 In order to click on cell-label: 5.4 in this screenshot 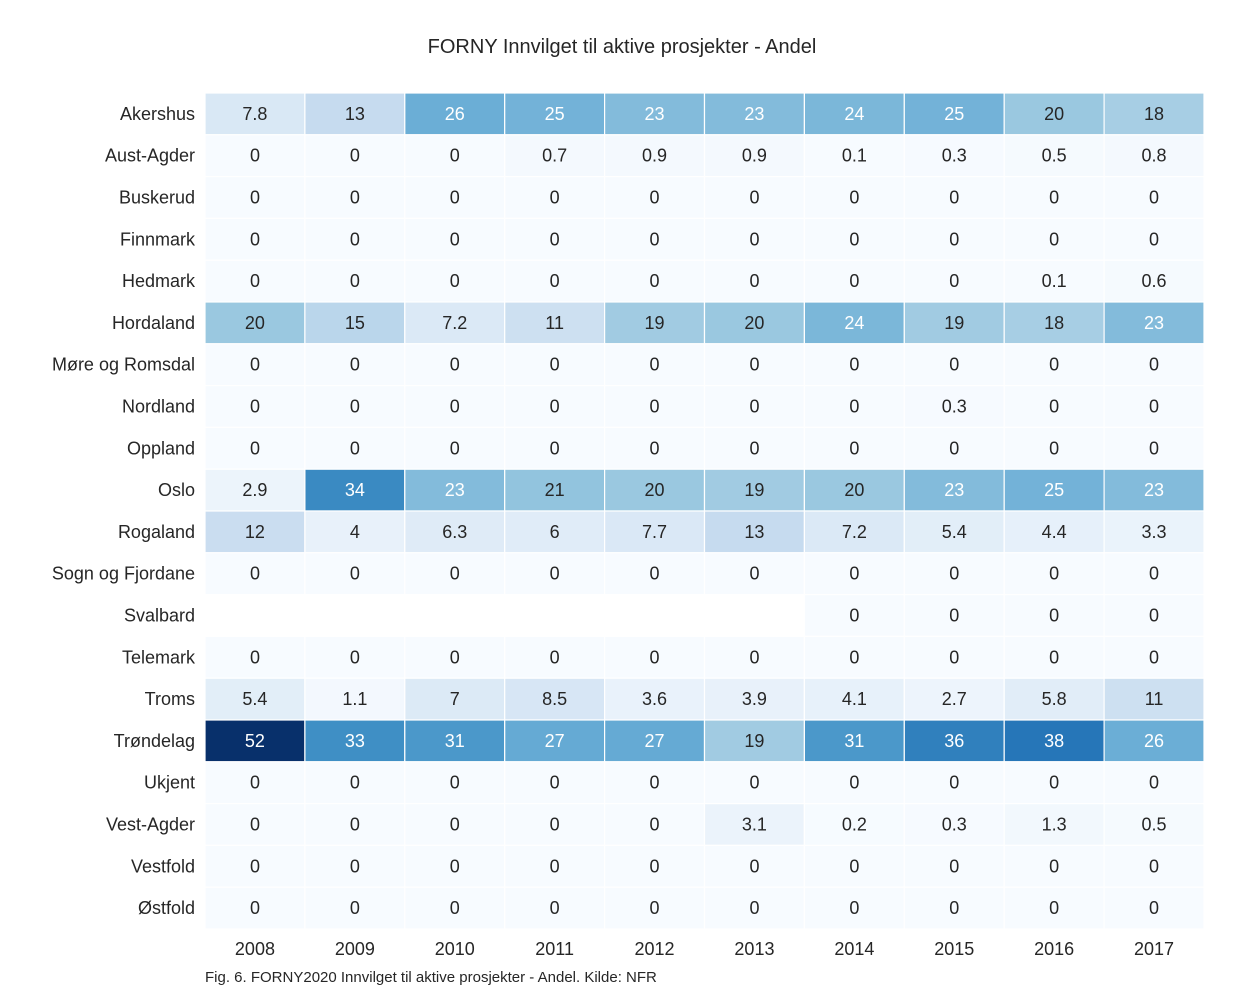, I will do `click(254, 699)`.